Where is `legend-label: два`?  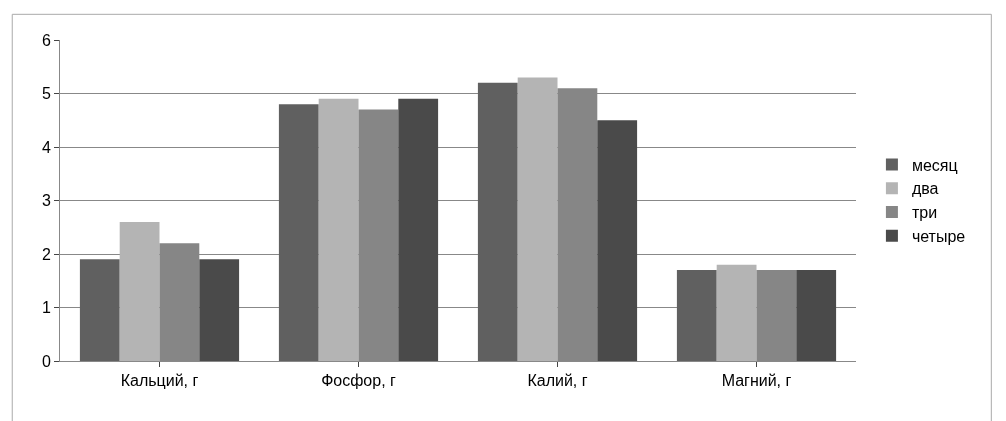 legend-label: два is located at coordinates (925, 189).